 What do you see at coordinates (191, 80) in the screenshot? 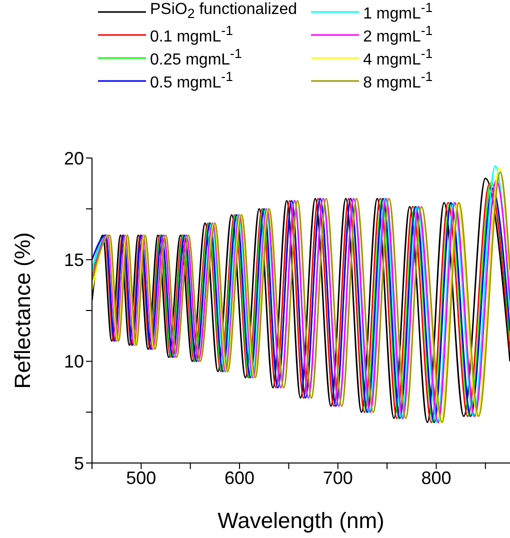
I see `legend-label: 0.5 mgmL$^{-1}$` at bounding box center [191, 80].